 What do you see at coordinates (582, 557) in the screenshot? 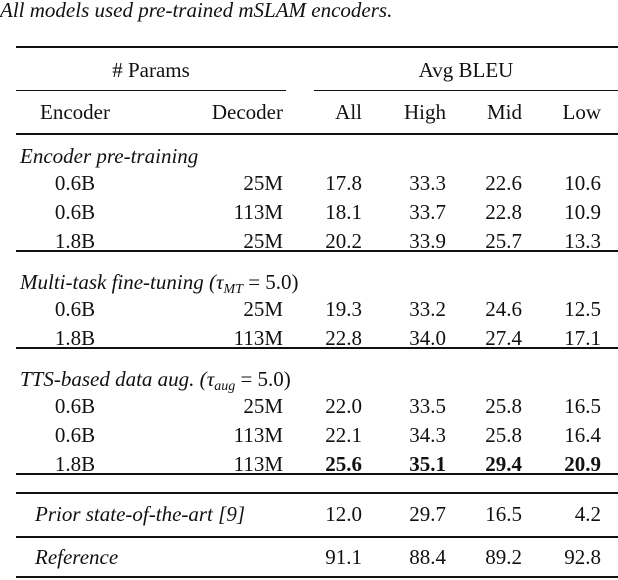
I see `table-cell: 92.8` at bounding box center [582, 557].